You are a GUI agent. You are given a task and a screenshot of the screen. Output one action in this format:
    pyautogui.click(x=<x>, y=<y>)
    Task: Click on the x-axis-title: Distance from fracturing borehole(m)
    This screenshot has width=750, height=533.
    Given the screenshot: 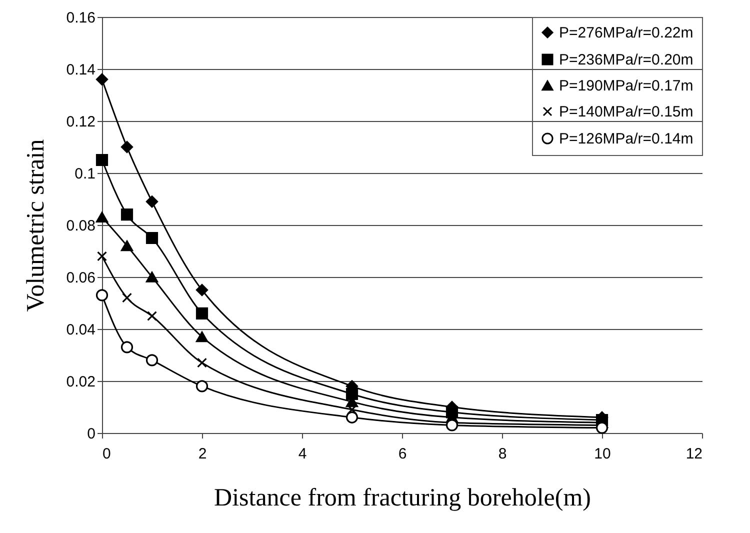 What is the action you would take?
    pyautogui.click(x=402, y=498)
    